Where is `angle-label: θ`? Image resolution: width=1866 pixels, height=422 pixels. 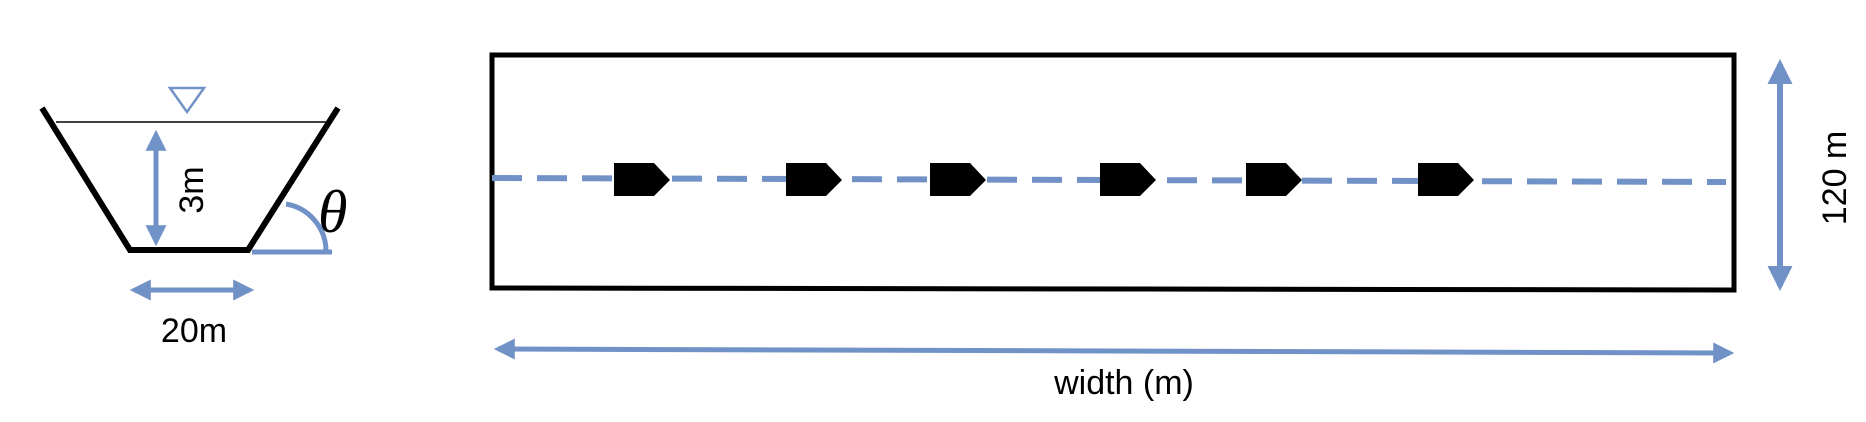
angle-label: θ is located at coordinates (332, 212).